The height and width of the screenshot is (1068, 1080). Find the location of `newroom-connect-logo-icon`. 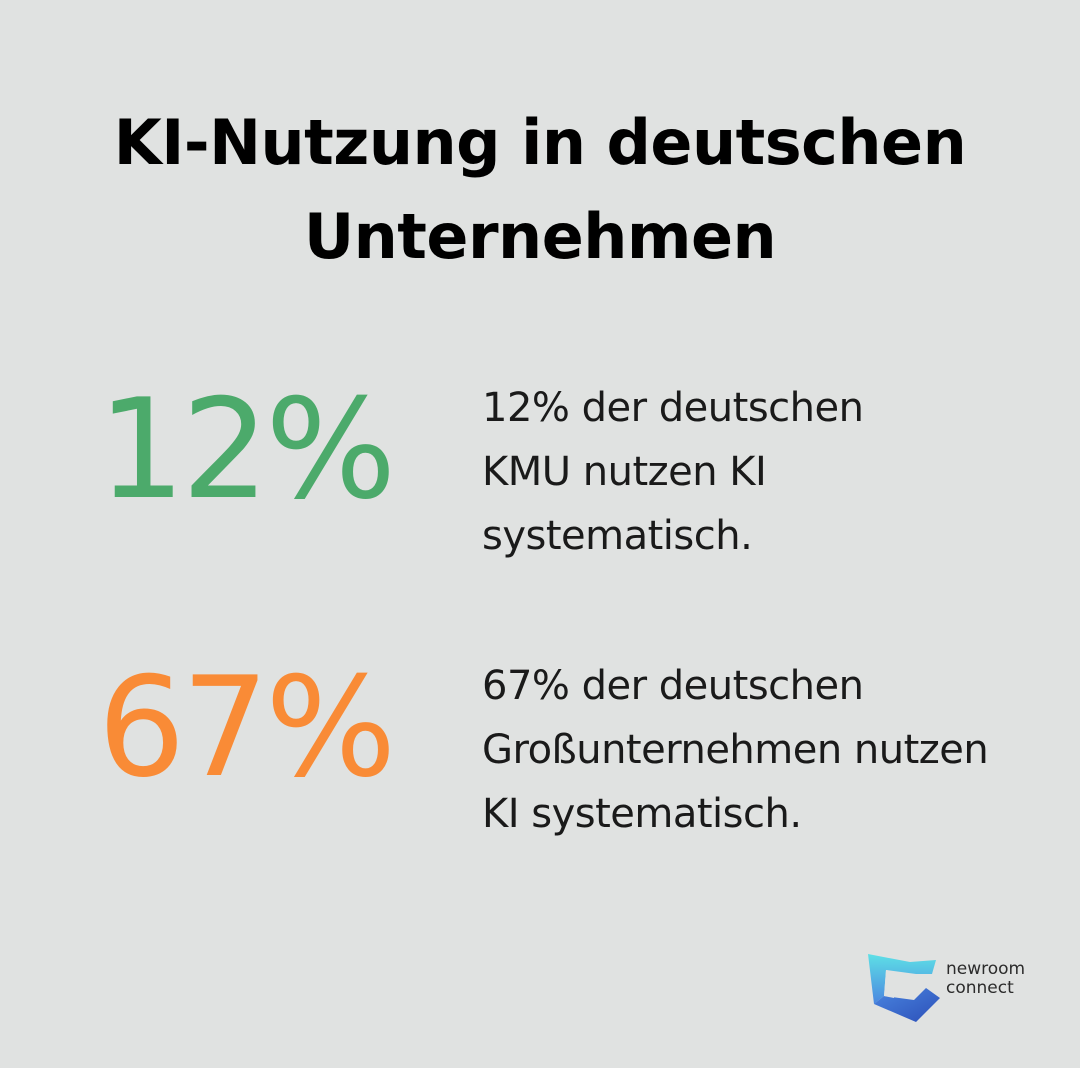

newroom-connect-logo-icon is located at coordinates (904, 988).